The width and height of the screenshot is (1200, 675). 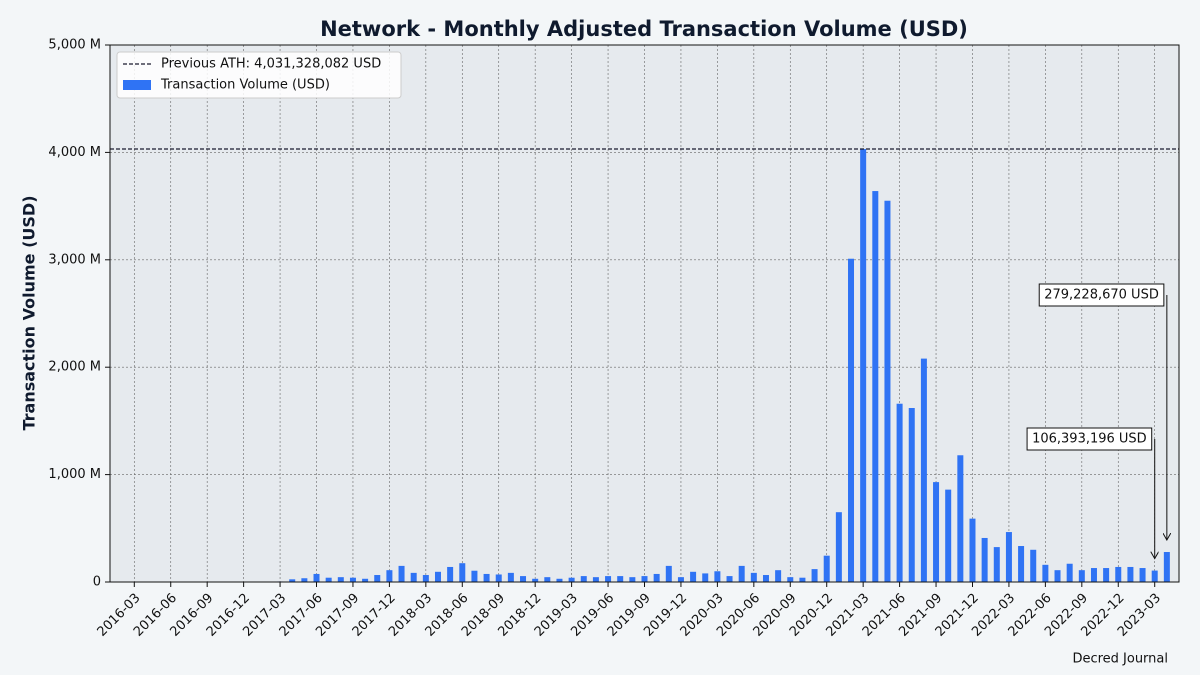 I want to click on y-axis-label: Transaction Volume (USD), so click(x=29, y=312).